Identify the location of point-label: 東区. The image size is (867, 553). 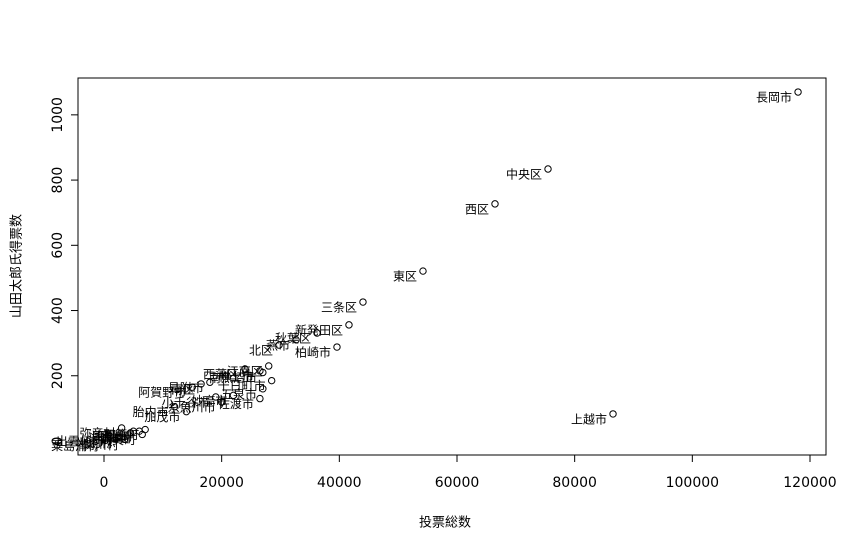
(405, 277).